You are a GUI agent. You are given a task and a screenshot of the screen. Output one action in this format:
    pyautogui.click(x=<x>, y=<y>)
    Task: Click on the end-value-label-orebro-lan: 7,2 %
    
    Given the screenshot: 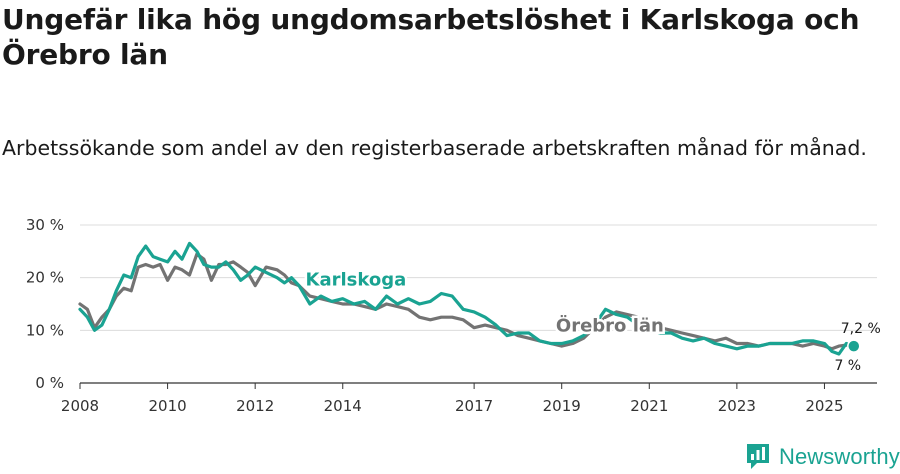 What is the action you would take?
    pyautogui.click(x=861, y=329)
    